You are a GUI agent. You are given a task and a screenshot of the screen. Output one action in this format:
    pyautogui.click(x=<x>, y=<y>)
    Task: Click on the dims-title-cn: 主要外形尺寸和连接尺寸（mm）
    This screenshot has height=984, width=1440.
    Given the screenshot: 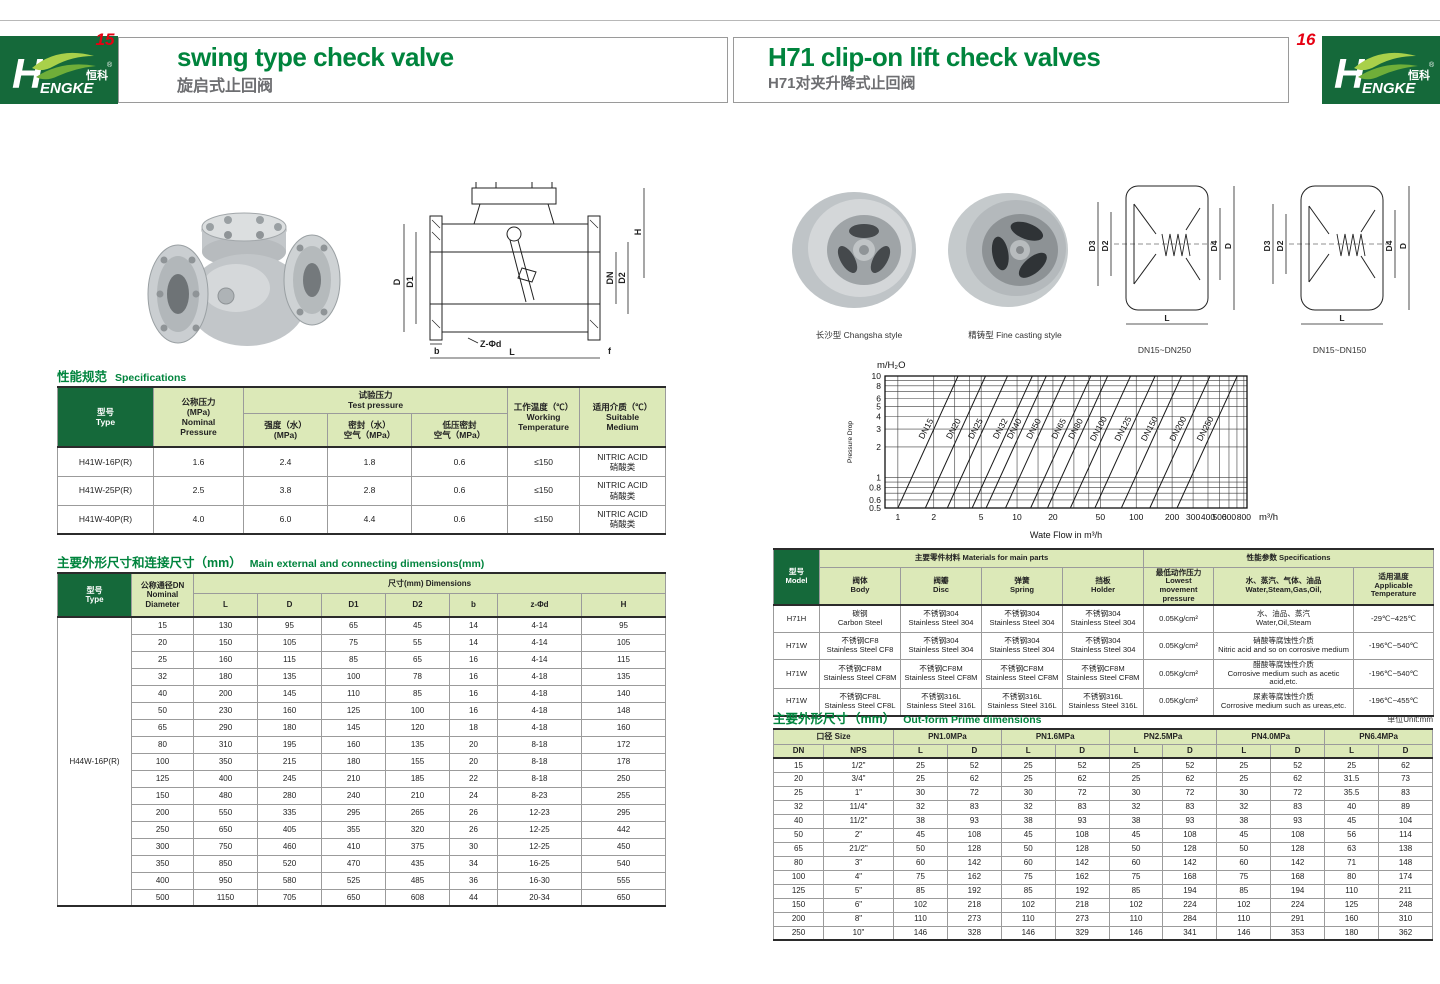 What is the action you would take?
    pyautogui.click(x=149, y=563)
    